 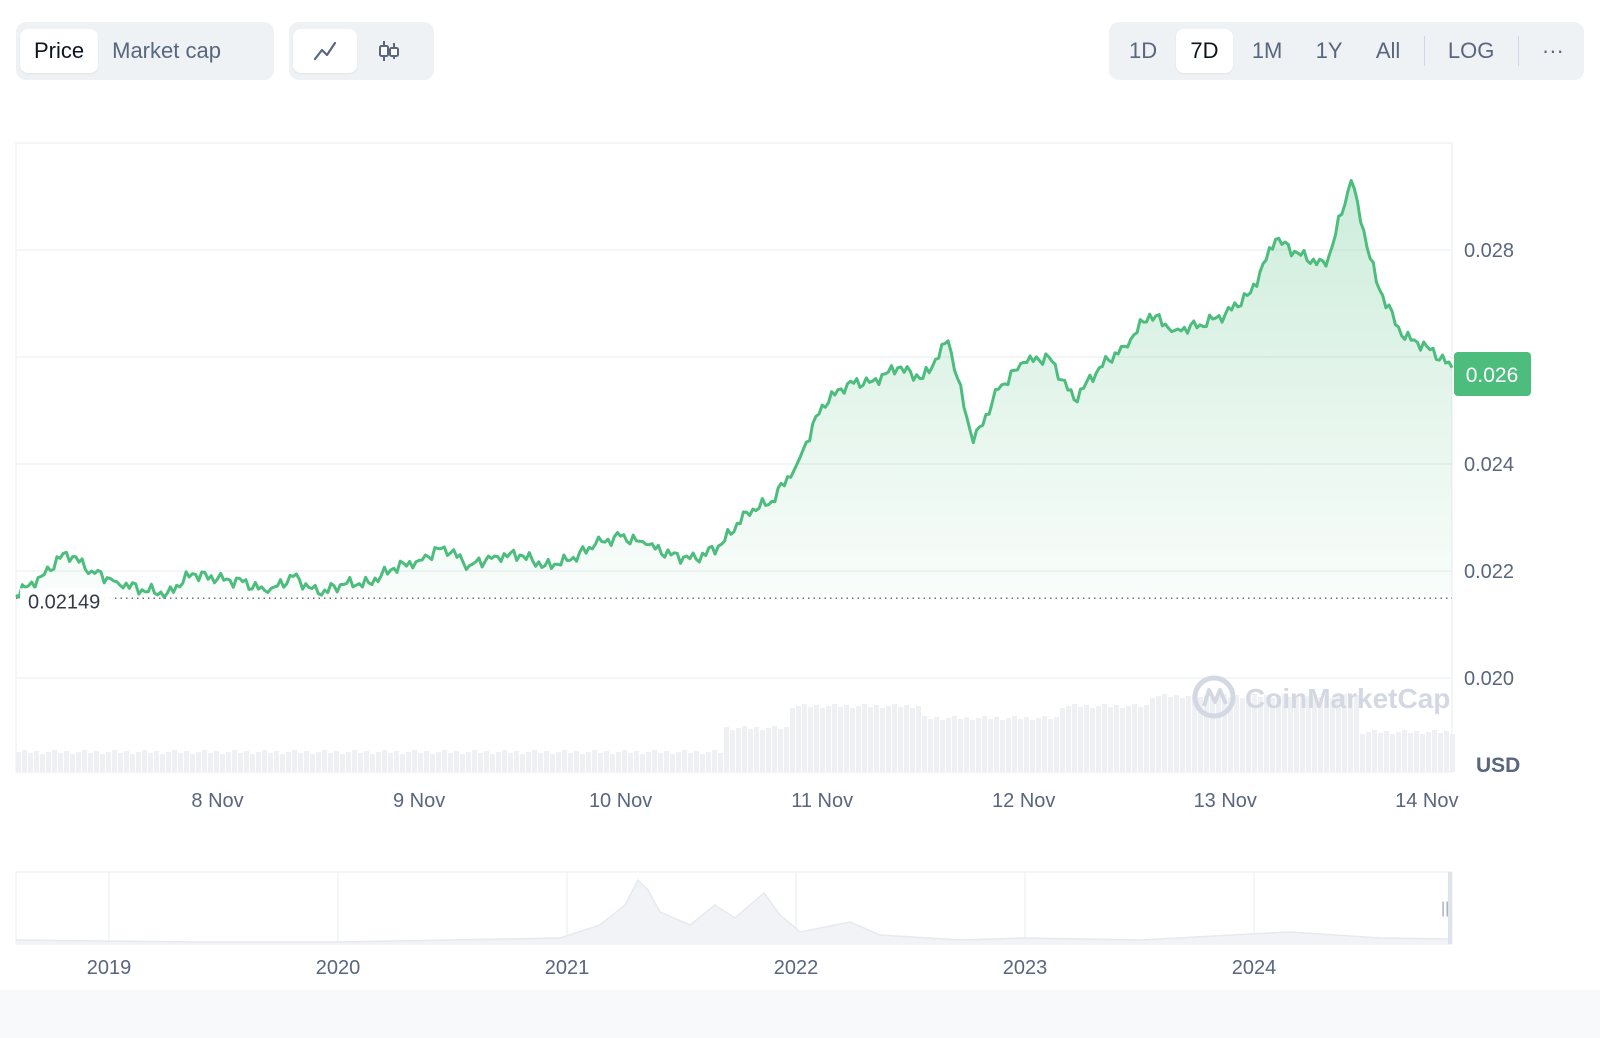 I want to click on y-tick-label: 0.024, so click(x=1489, y=465).